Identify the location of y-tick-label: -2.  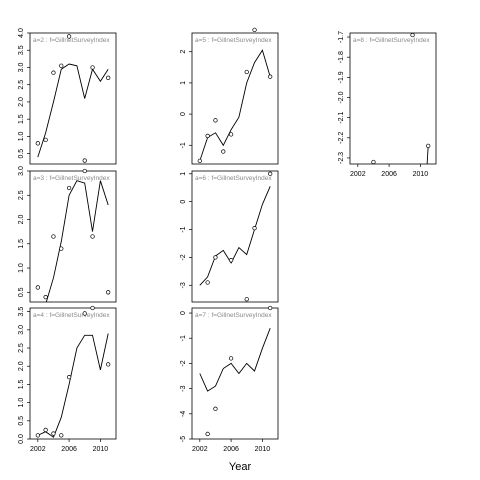
(183, 363).